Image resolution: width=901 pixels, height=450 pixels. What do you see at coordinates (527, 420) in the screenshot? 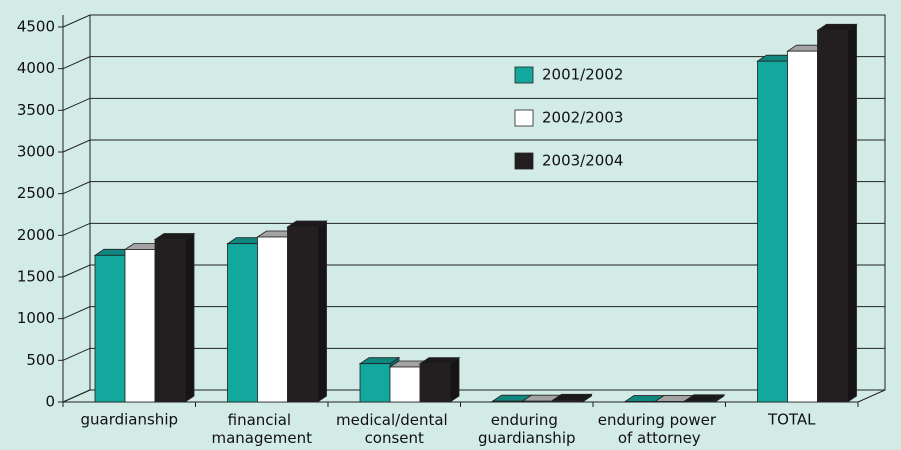
I see `label-line: enduring` at bounding box center [527, 420].